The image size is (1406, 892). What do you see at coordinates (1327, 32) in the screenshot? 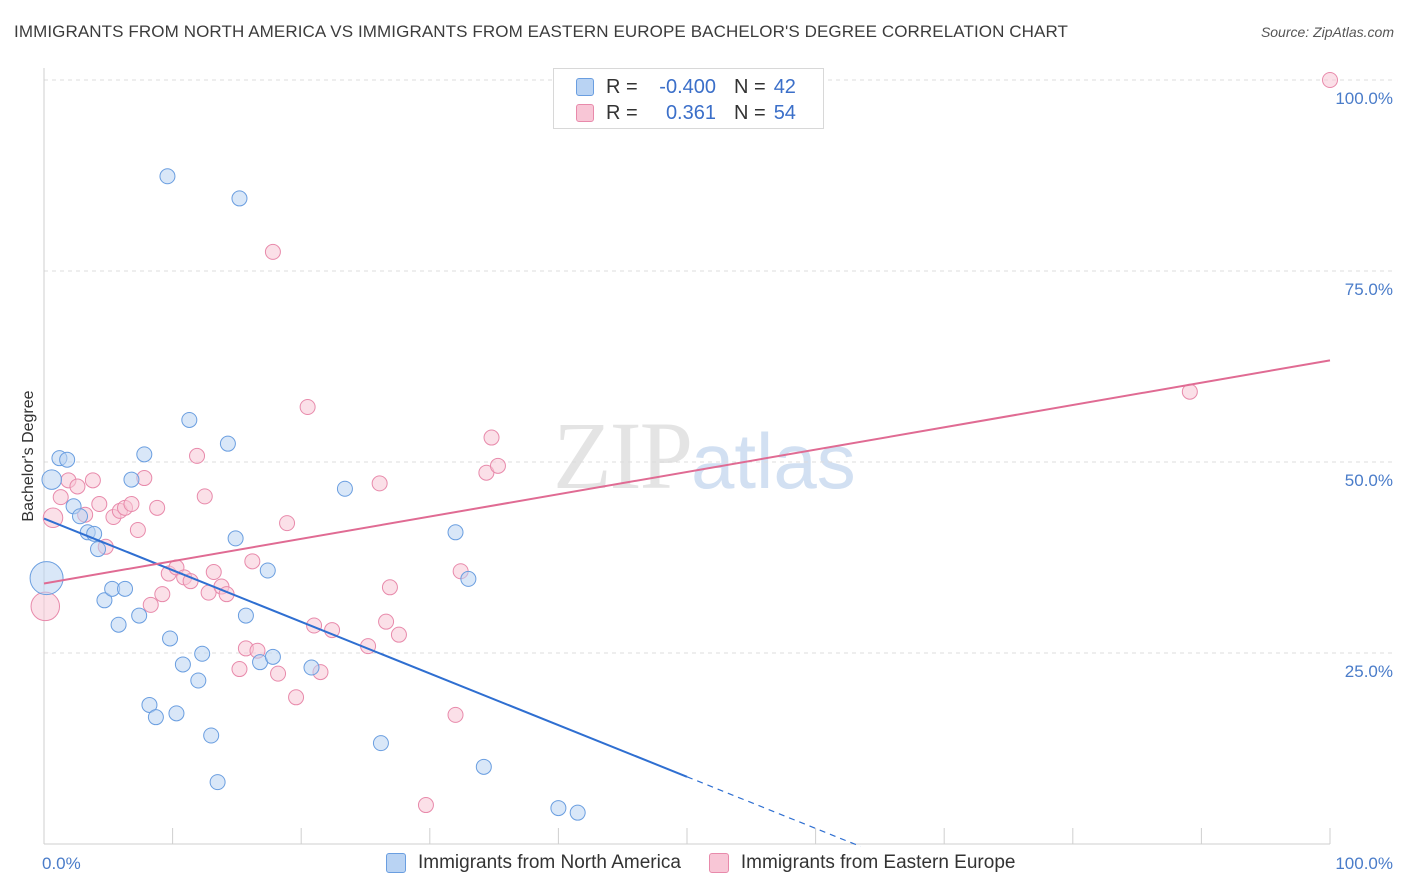
I see `chart-source: Source: ZipAtlas.com` at bounding box center [1327, 32].